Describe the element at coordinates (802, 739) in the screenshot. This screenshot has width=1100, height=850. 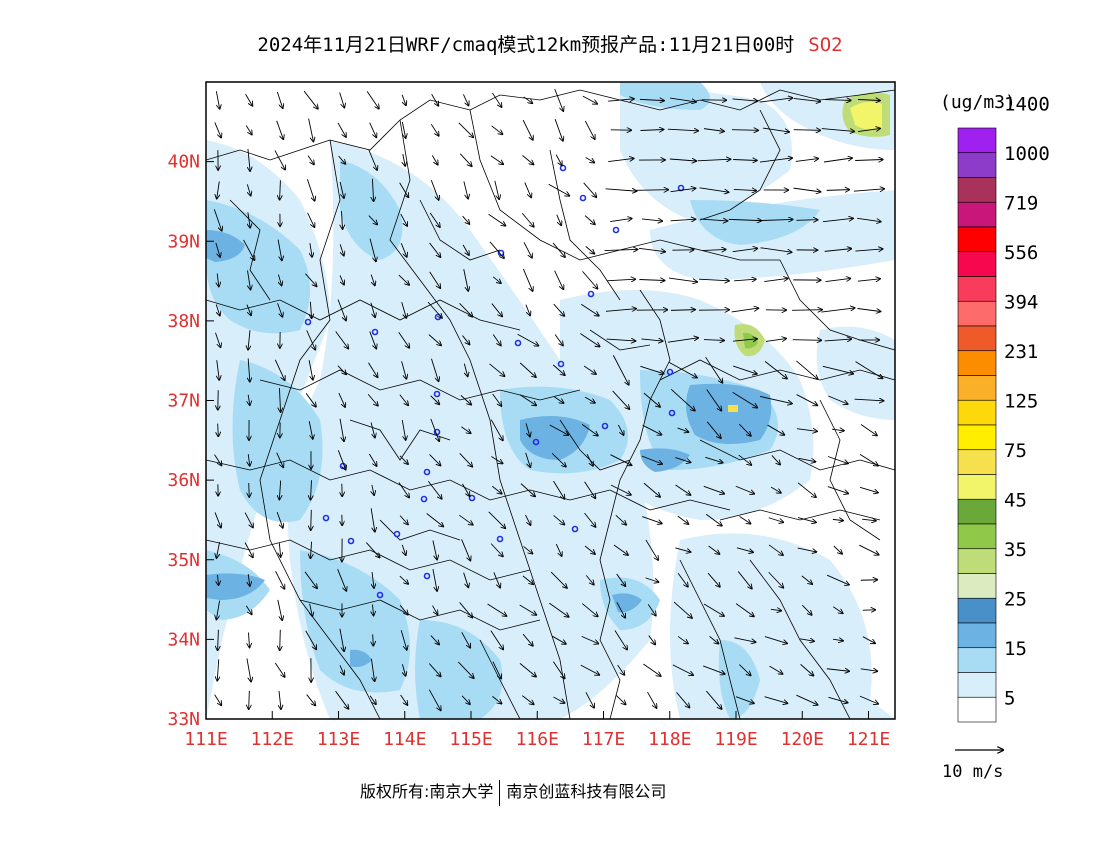
I see `lon-tick-label: 120E` at that location.